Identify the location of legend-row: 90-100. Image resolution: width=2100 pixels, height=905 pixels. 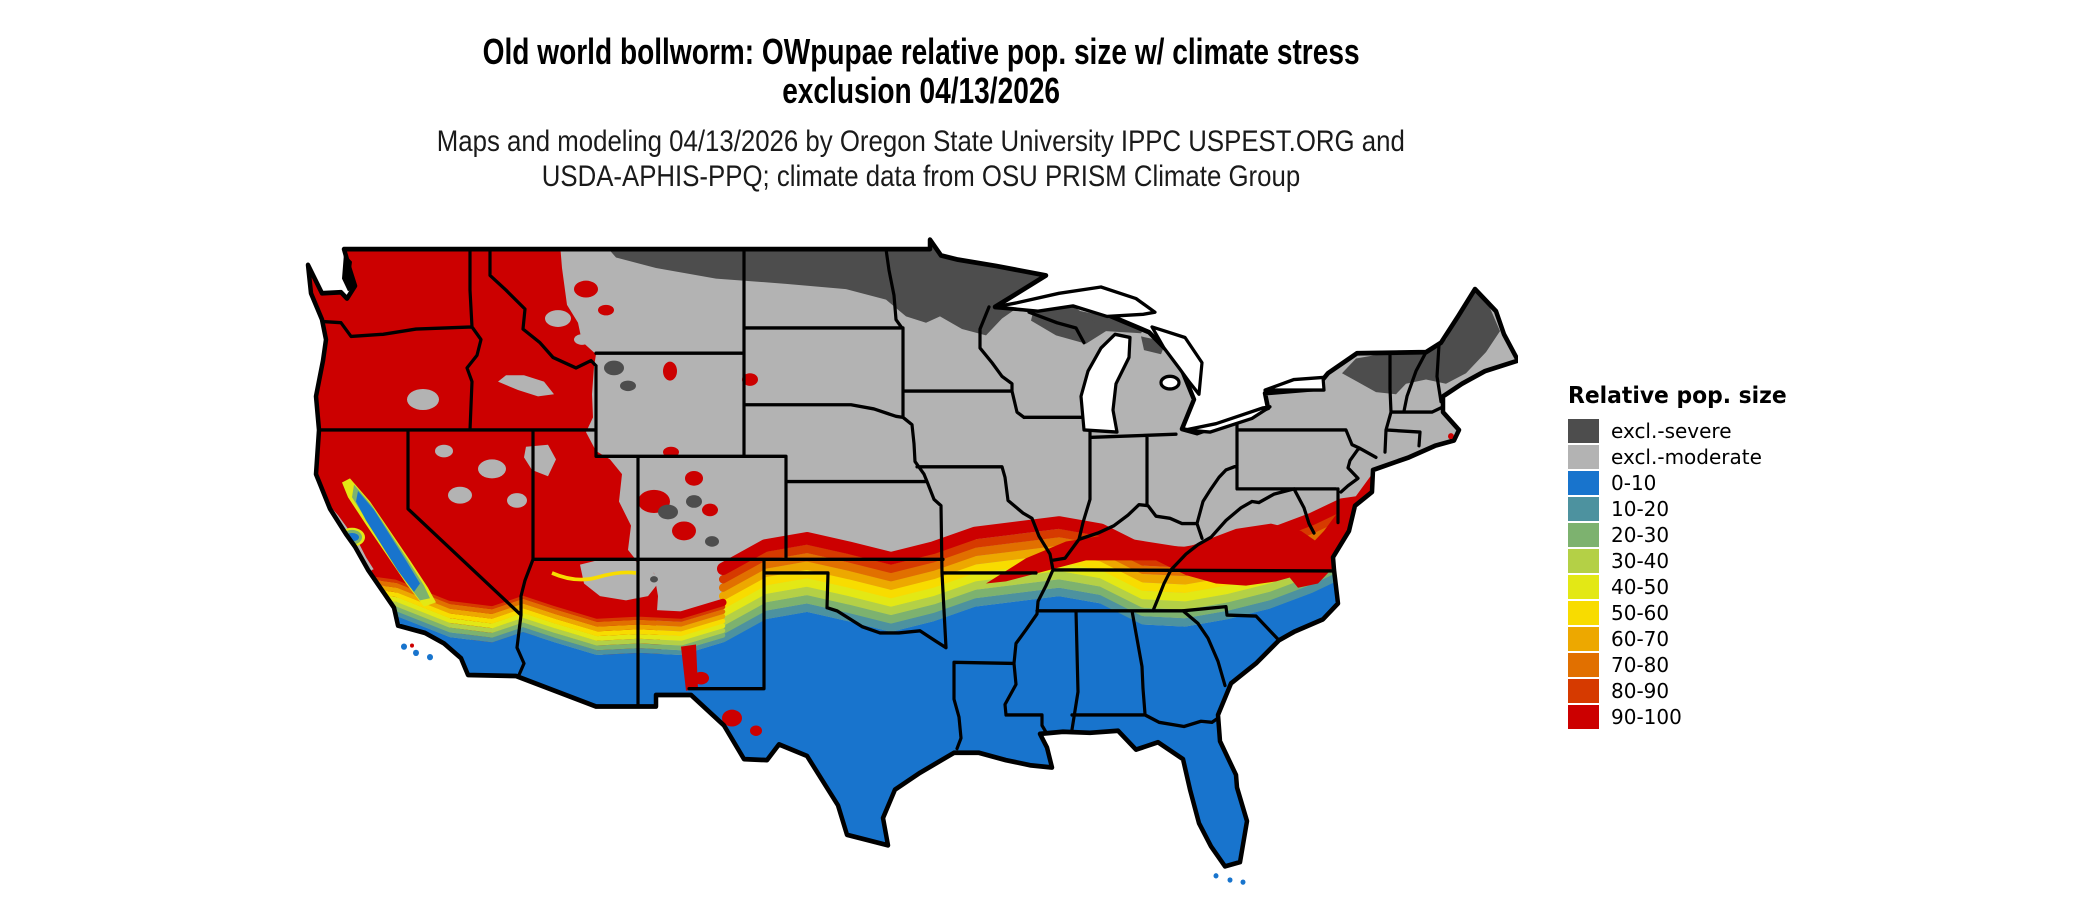
(1683, 717).